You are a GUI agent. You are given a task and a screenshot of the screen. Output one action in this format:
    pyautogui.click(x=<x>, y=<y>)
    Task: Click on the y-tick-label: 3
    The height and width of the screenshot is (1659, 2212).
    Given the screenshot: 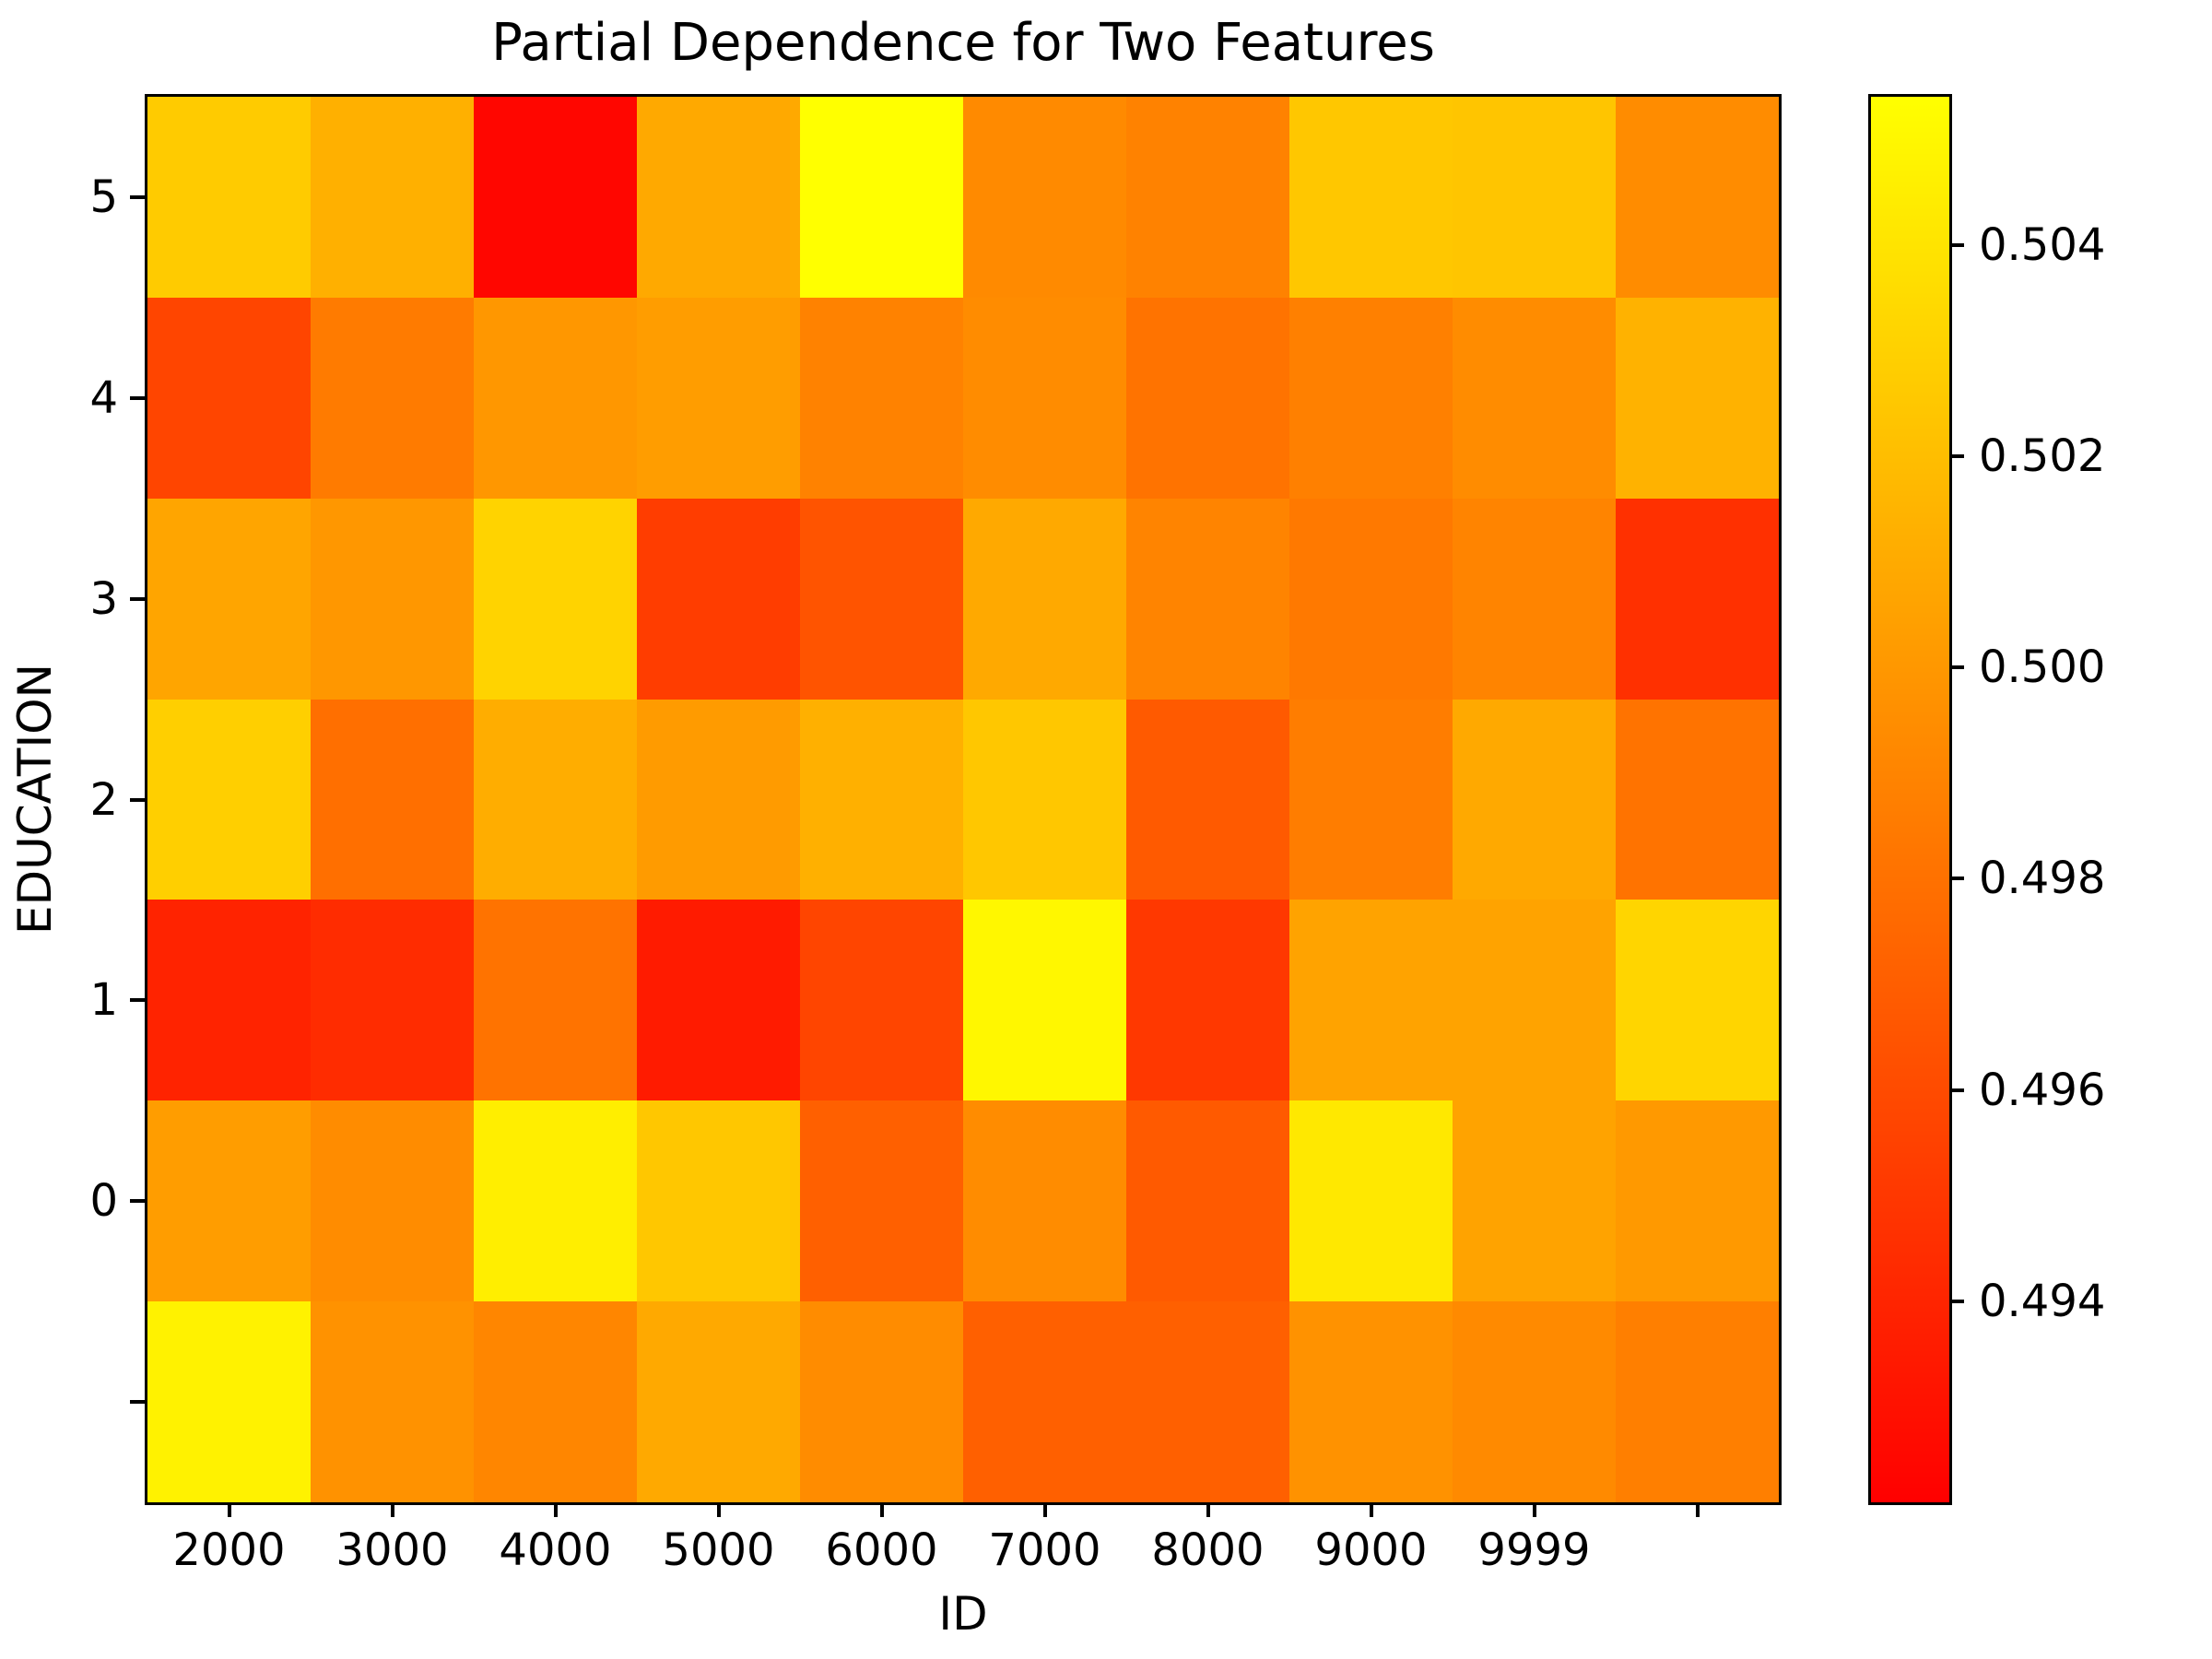 What is the action you would take?
    pyautogui.click(x=103, y=598)
    